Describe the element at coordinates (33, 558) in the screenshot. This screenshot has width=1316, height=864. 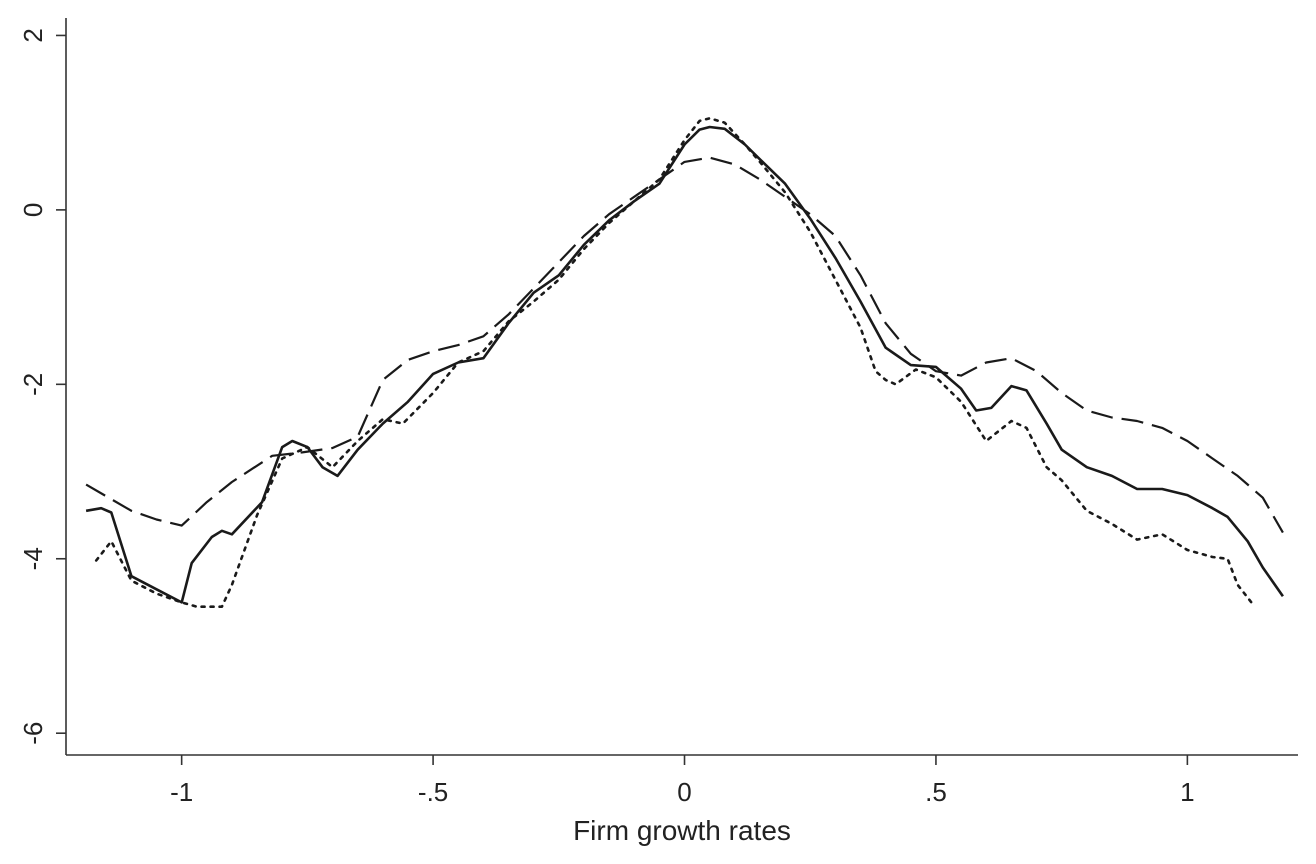
I see `y-tick-label: -4` at that location.